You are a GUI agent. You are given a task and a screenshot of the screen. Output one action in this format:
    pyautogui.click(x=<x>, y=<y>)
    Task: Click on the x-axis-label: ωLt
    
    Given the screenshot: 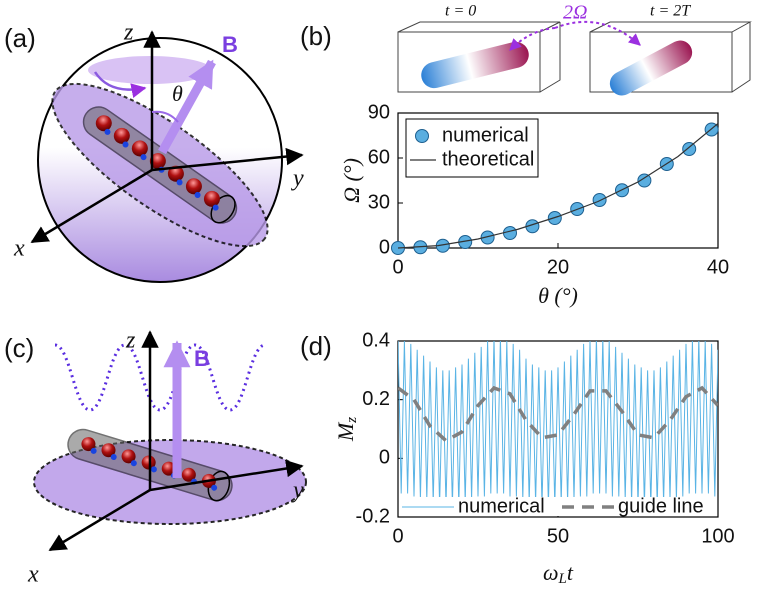 What is the action you would take?
    pyautogui.click(x=558, y=573)
    